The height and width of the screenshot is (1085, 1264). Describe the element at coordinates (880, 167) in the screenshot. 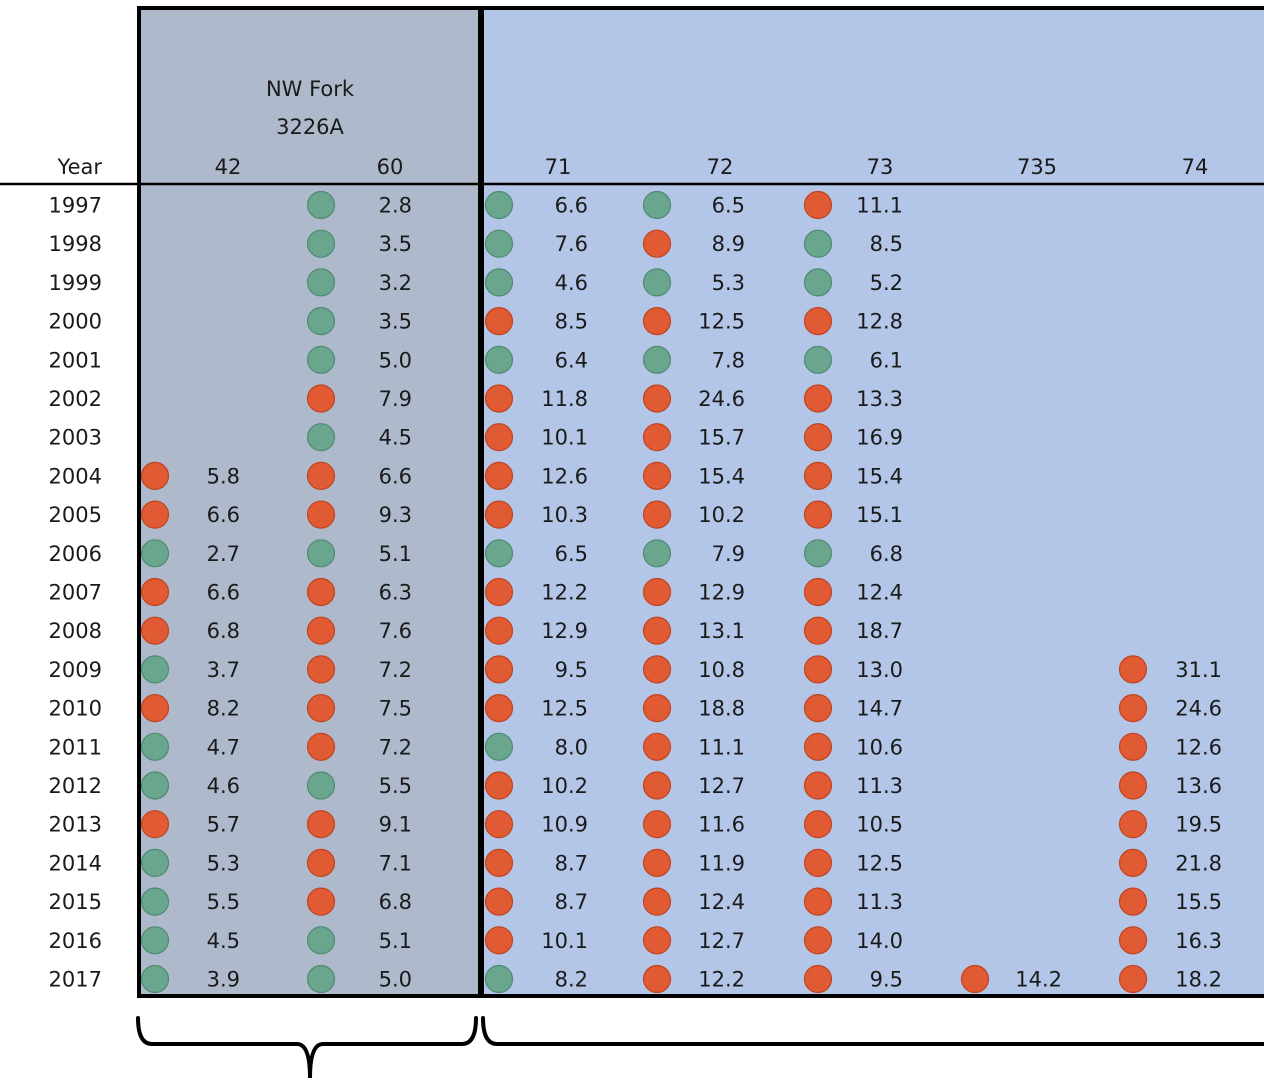

I see `column-header-73: 73` at that location.